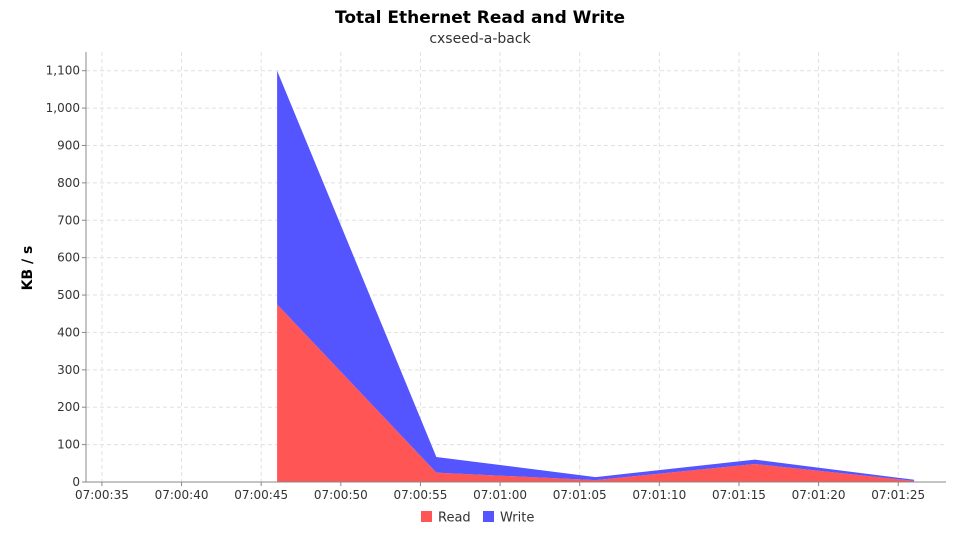 The image size is (960, 540). I want to click on legend: Read Write, so click(477, 518).